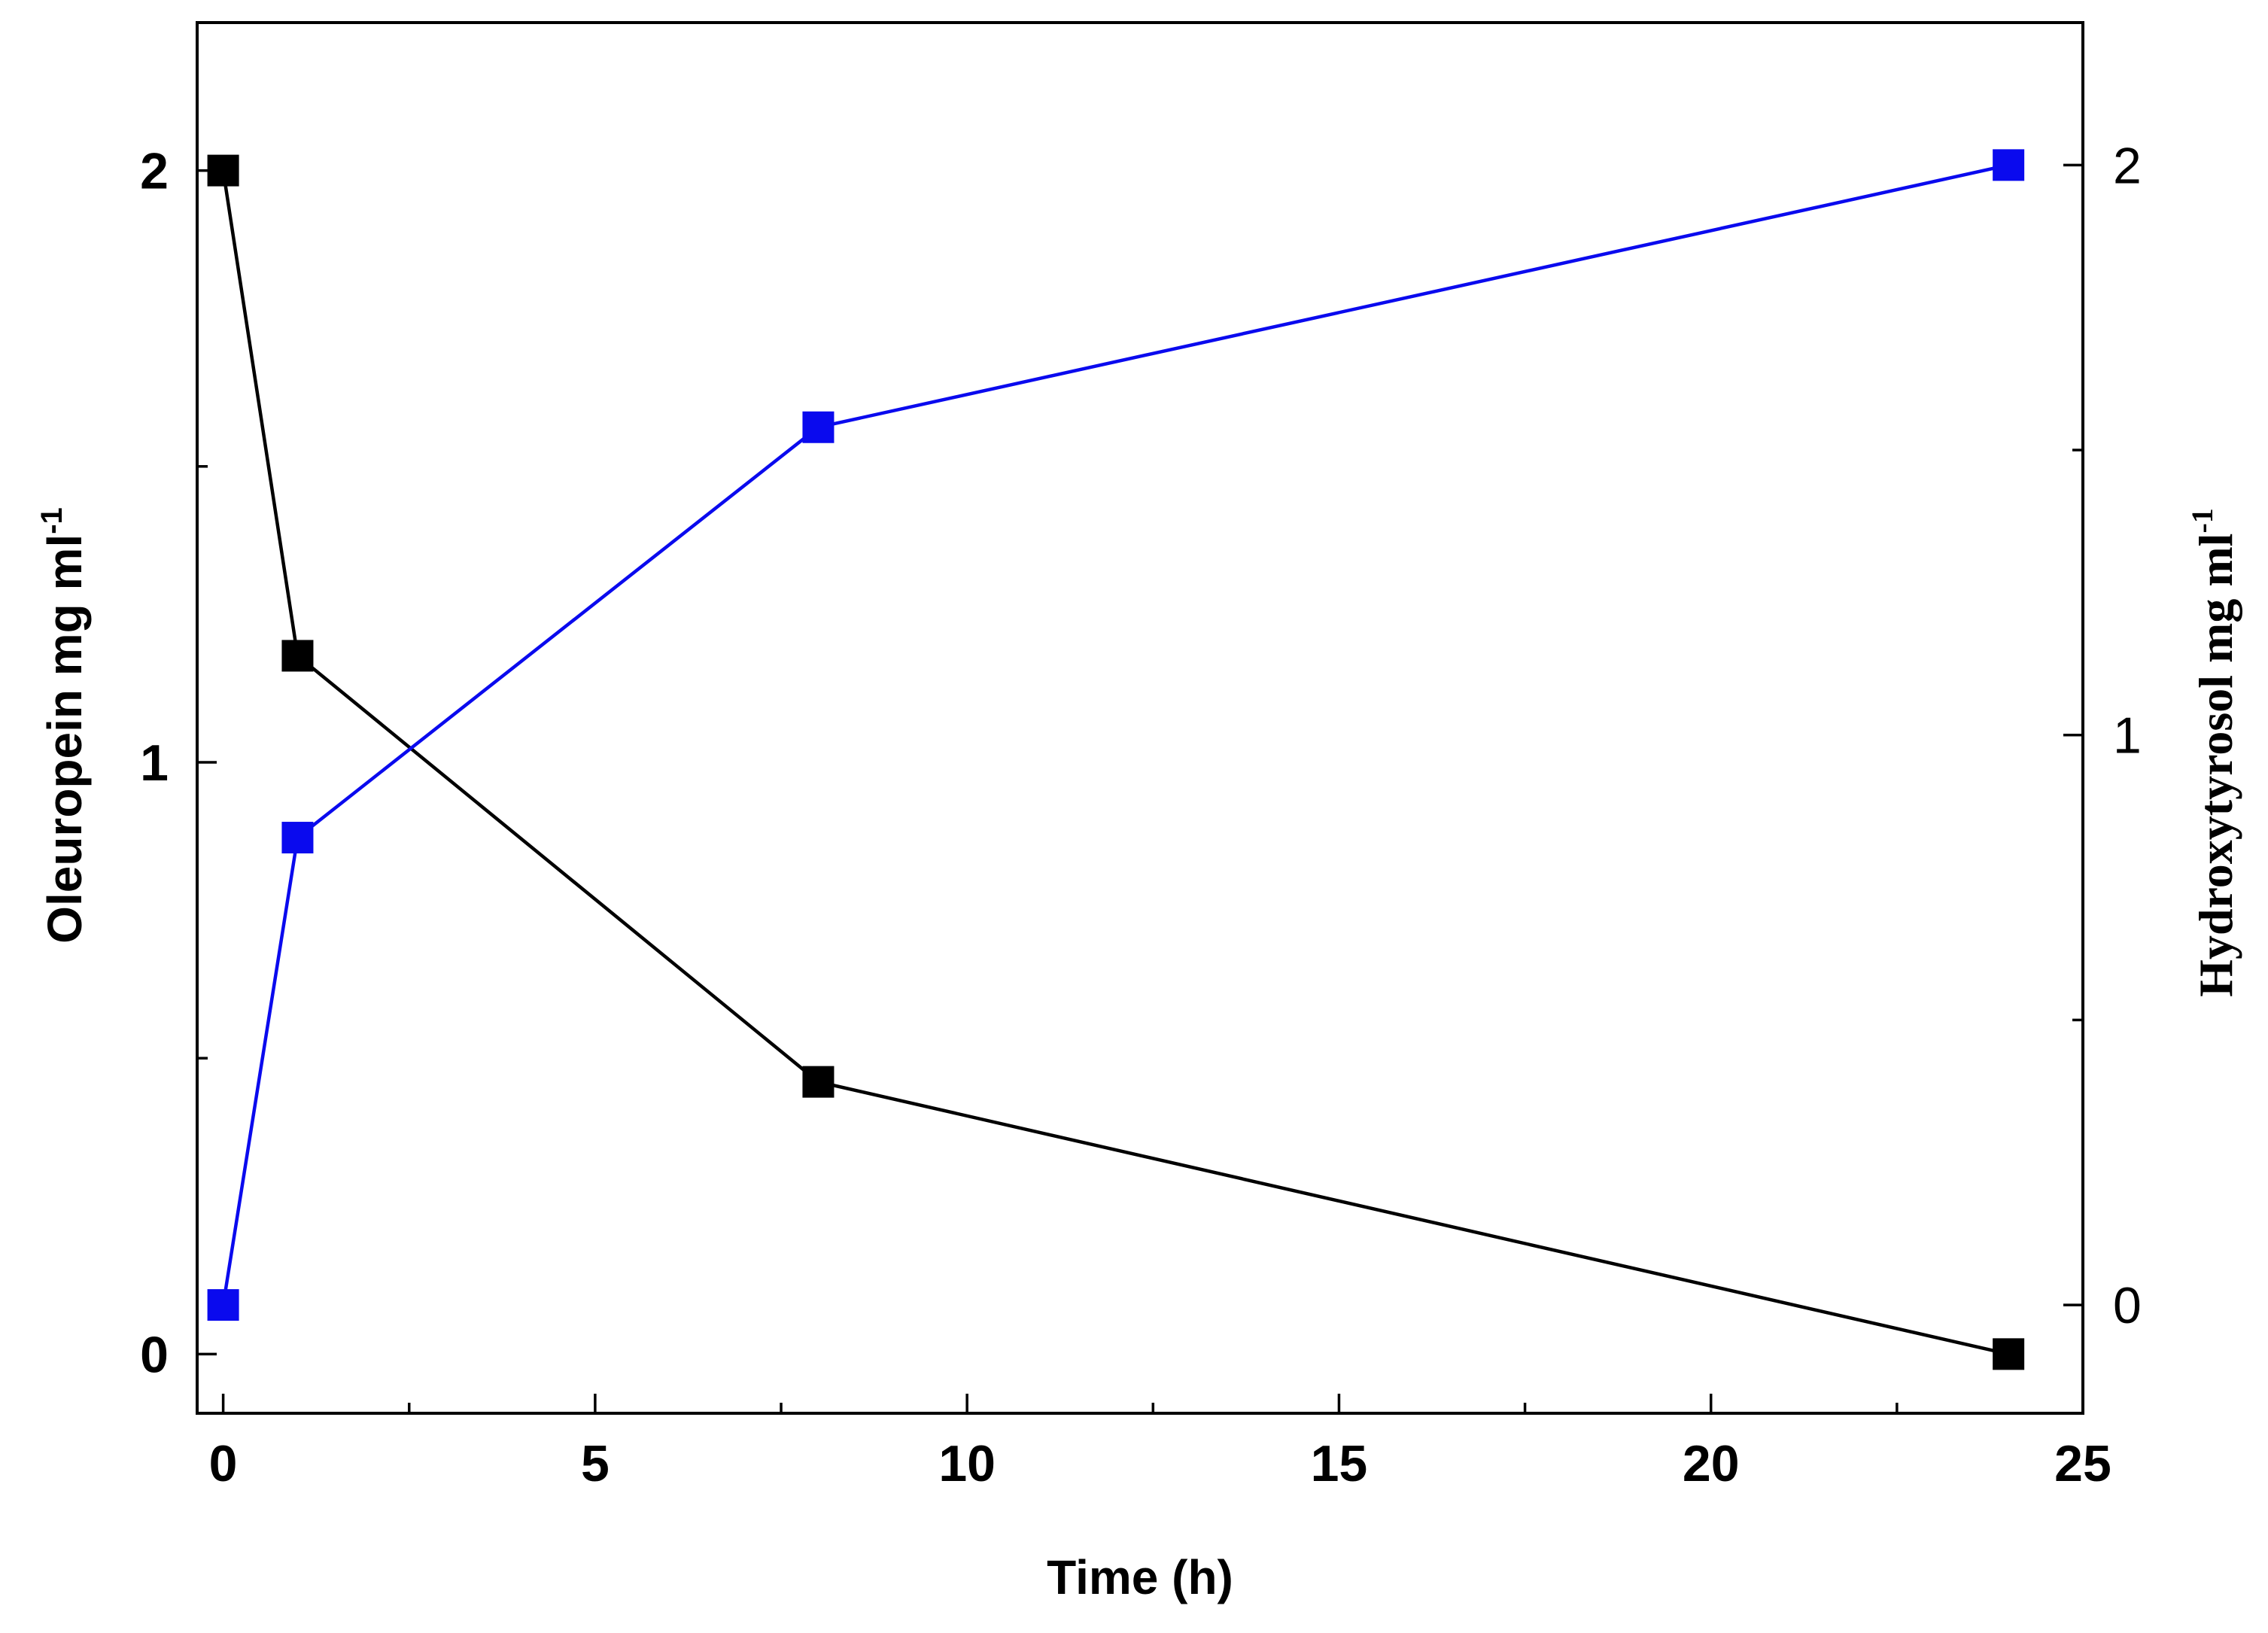 The height and width of the screenshot is (1633, 2268). What do you see at coordinates (1712, 1463) in the screenshot?
I see `x-tick-label: 20` at bounding box center [1712, 1463].